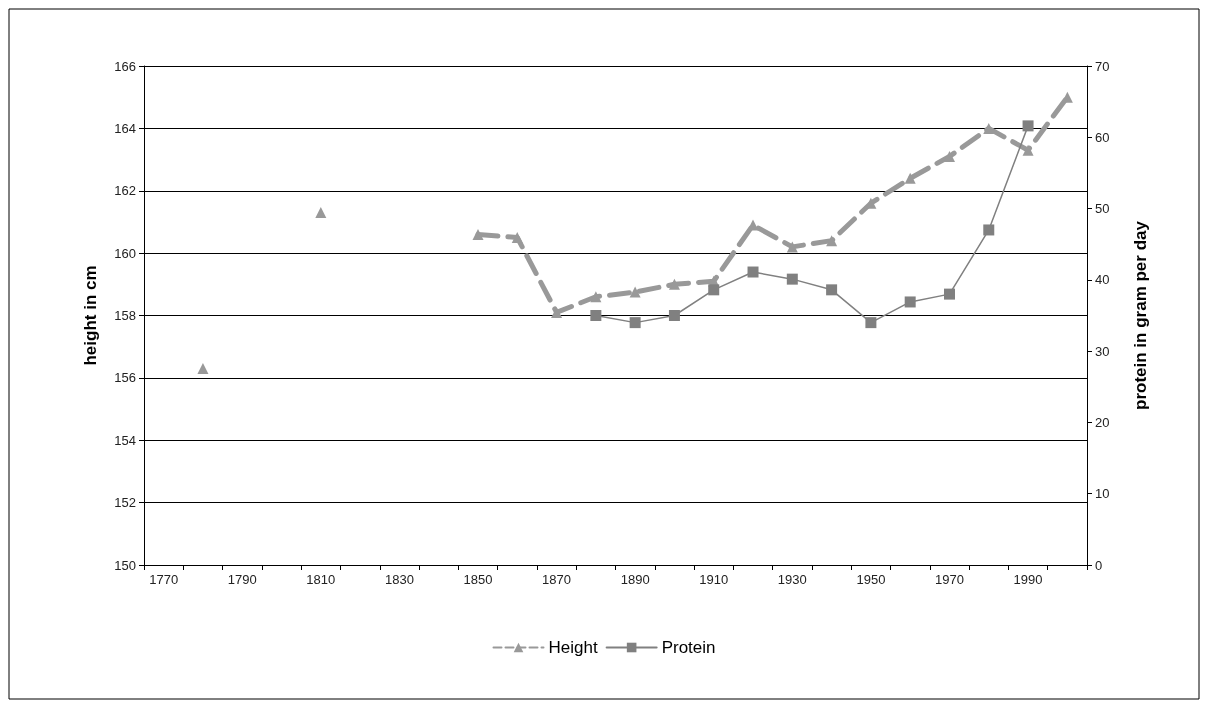 The image size is (1208, 709). Describe the element at coordinates (125, 440) in the screenshot. I see `y-tick-label: 154` at that location.